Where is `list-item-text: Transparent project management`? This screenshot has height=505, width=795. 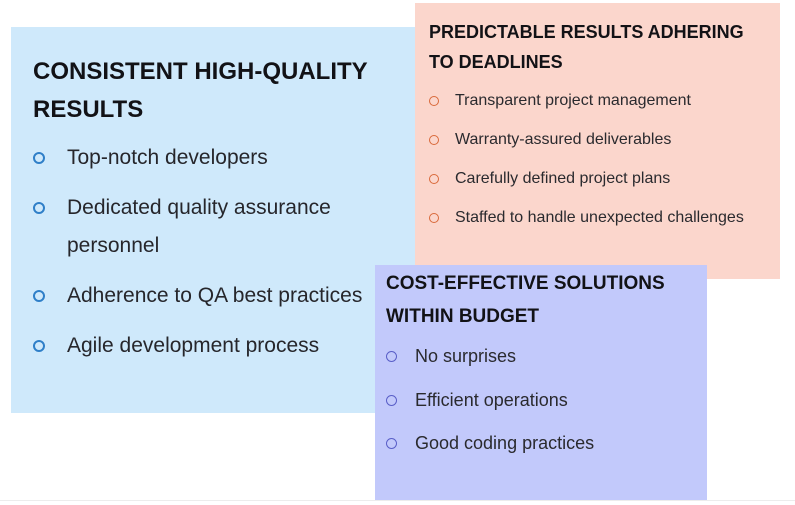
list-item-text: Transparent project management is located at coordinates (573, 100).